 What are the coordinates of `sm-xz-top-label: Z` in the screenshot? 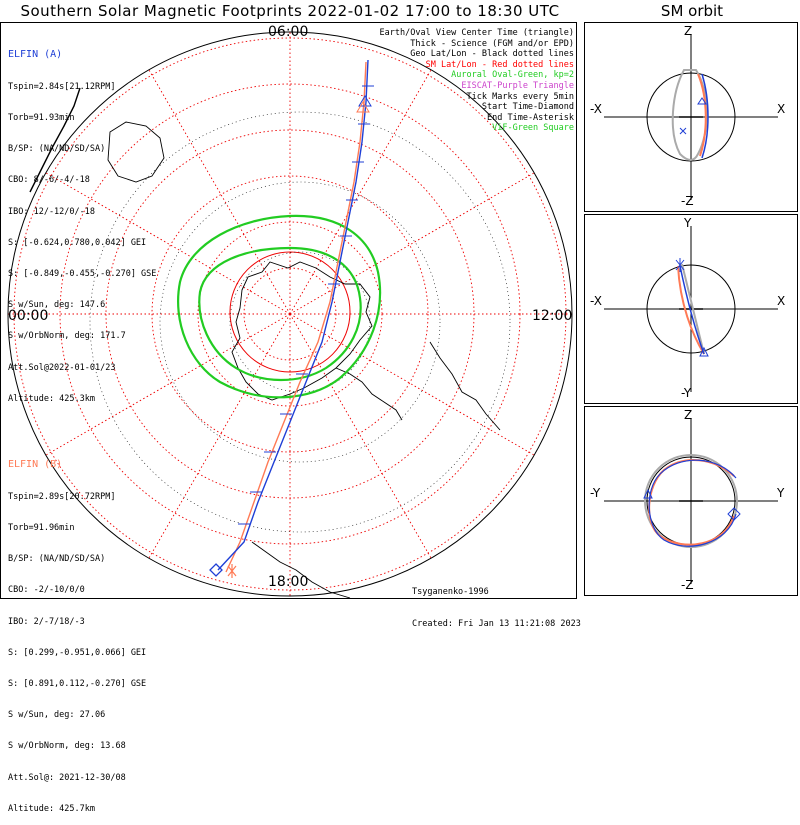 It's located at (688, 31).